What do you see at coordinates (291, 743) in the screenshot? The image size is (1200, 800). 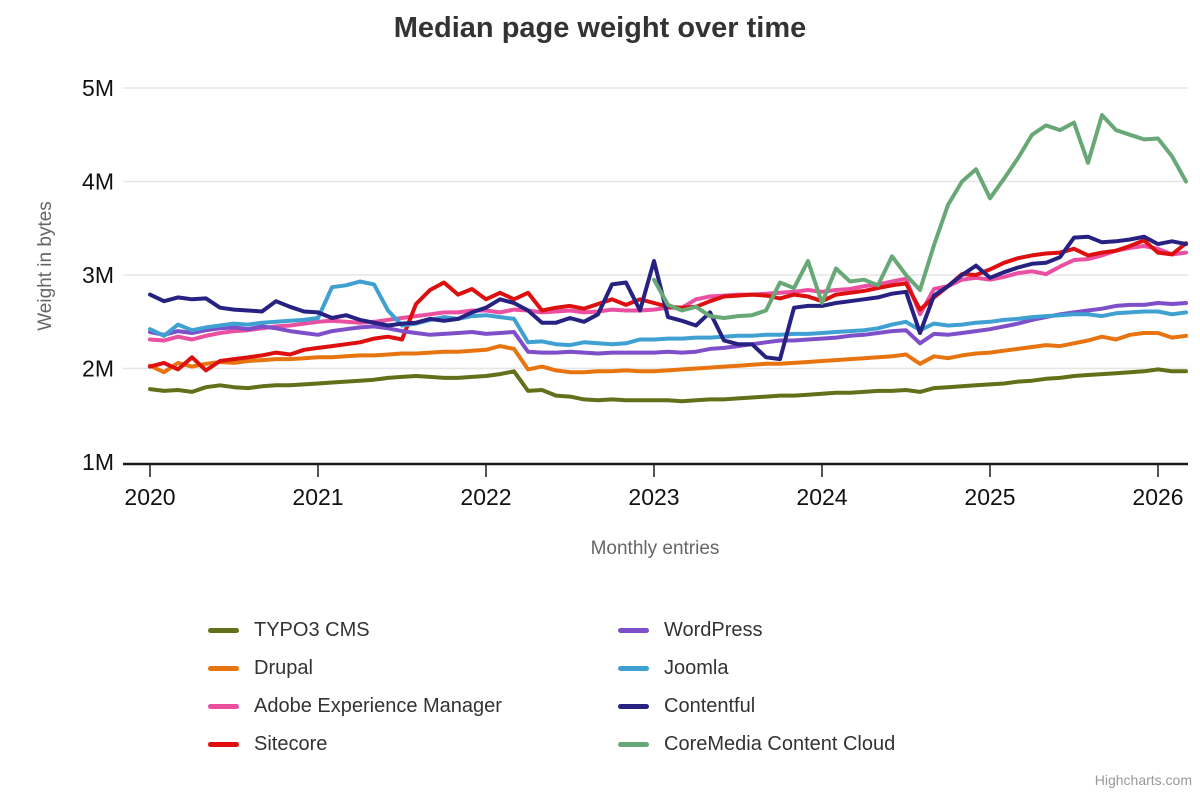 I see `legend-label: Sitecore` at bounding box center [291, 743].